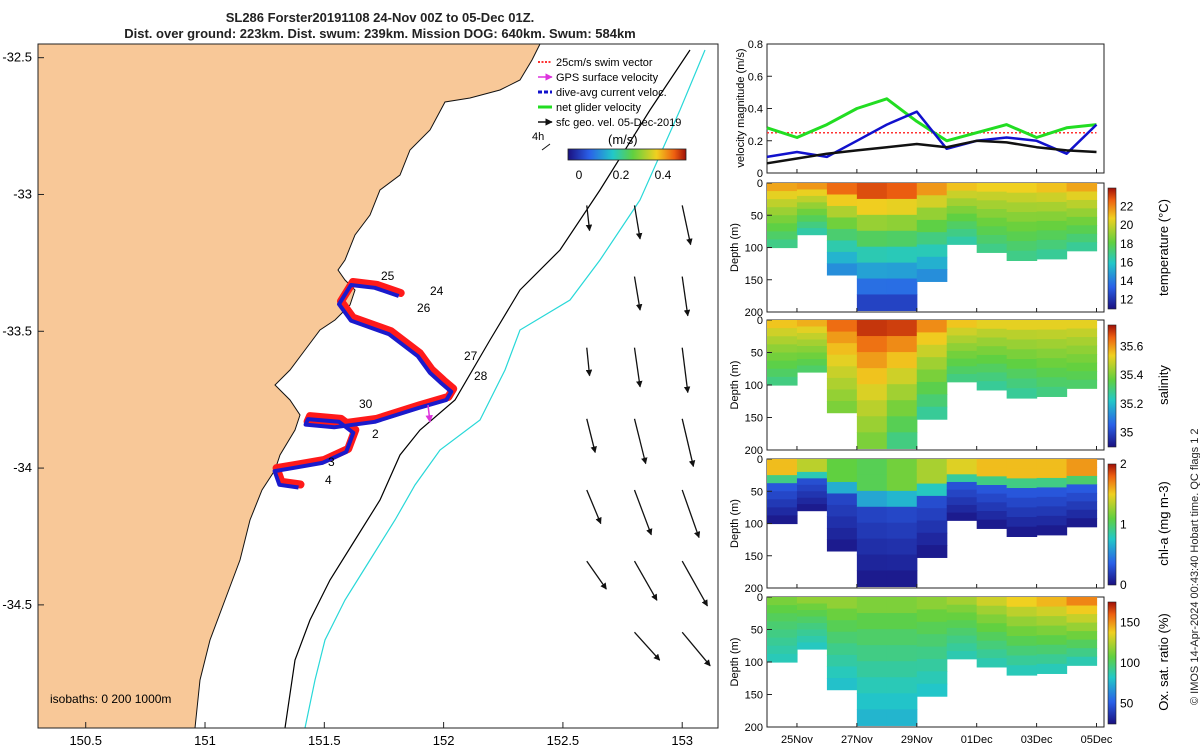 The height and width of the screenshot is (750, 1200). What do you see at coordinates (682, 740) in the screenshot?
I see `lon-tick-label: 153` at bounding box center [682, 740].